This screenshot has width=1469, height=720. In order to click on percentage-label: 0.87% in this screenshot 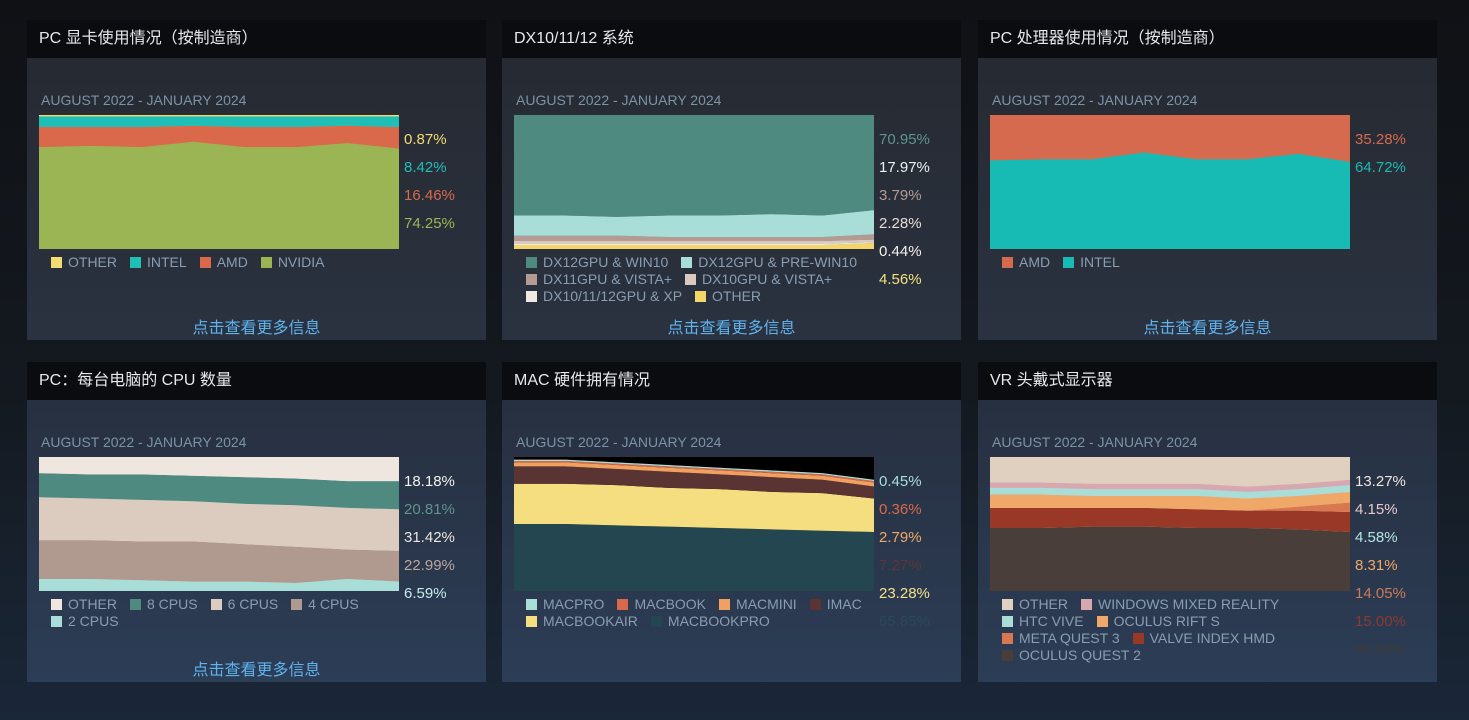, I will do `click(425, 139)`.